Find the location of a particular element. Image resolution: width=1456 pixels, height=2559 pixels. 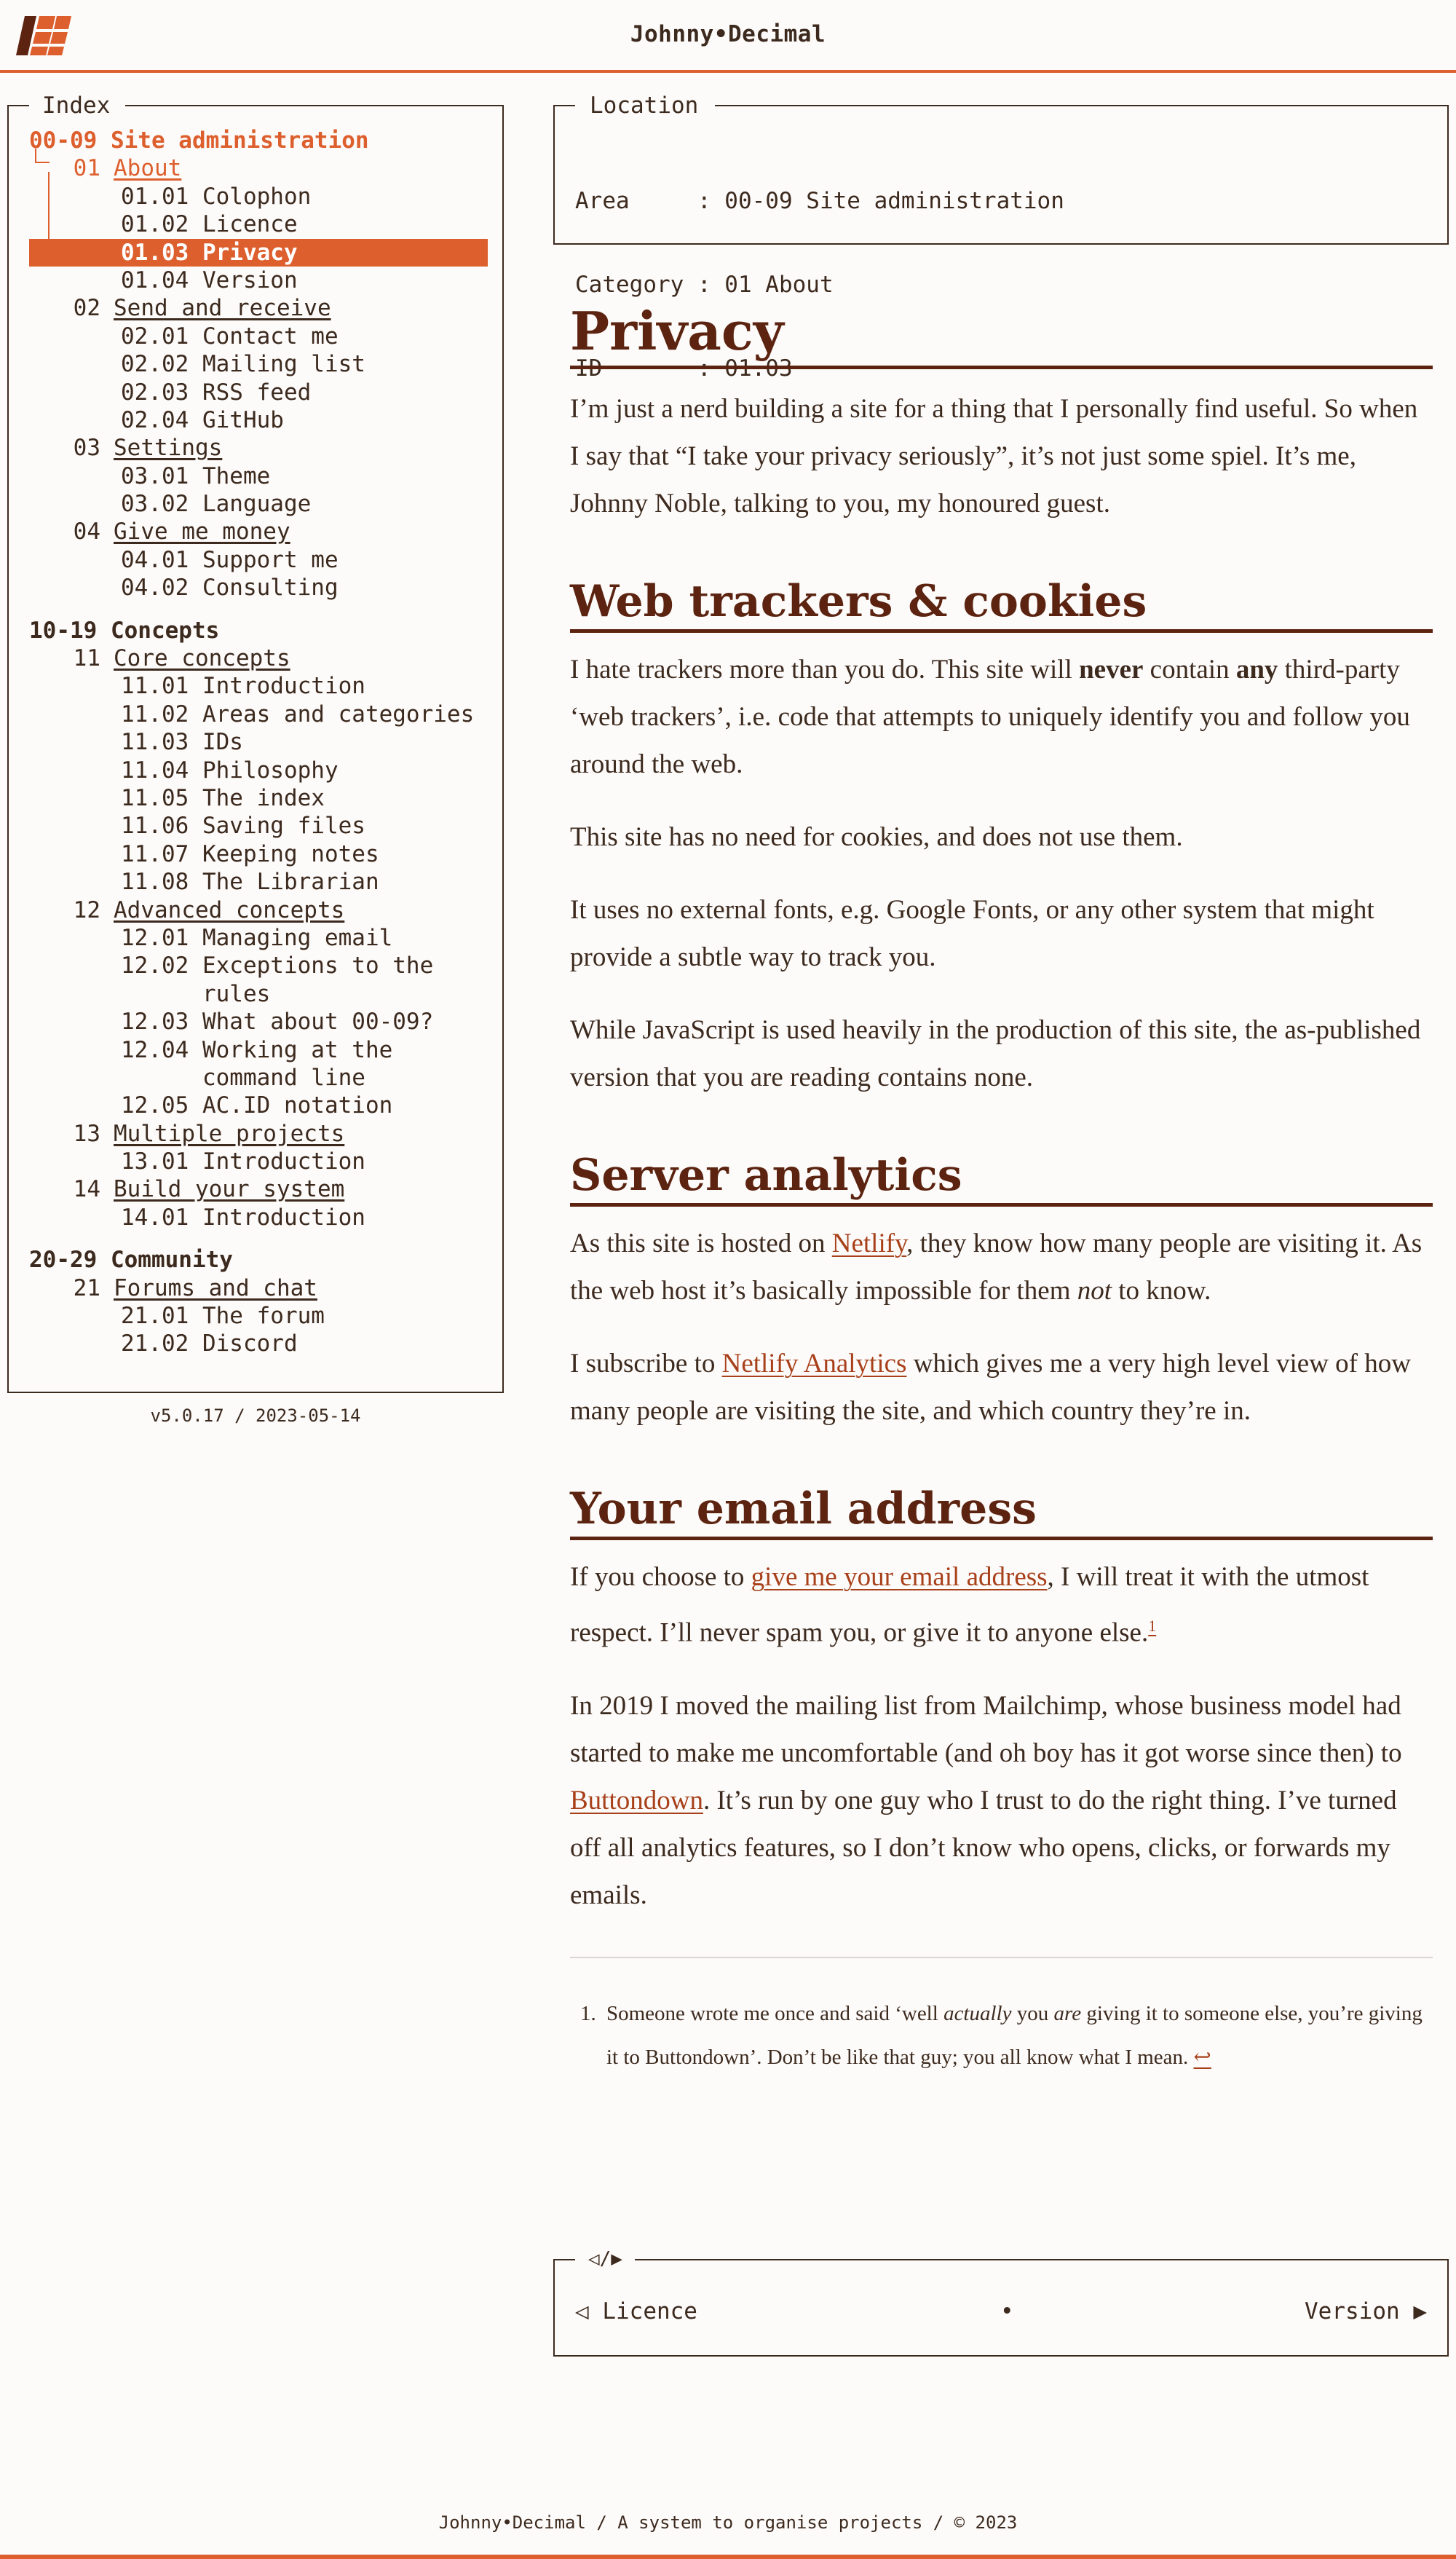

category-item: 02 Send and receive is located at coordinates (269, 308).